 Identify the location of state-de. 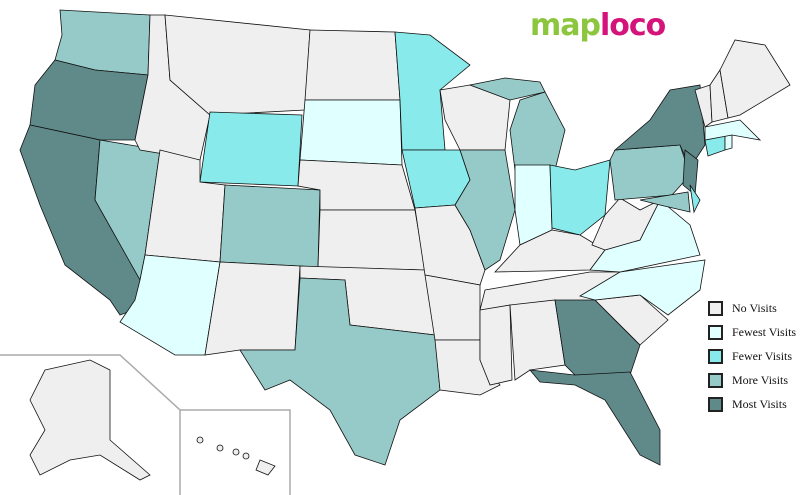
(695, 199).